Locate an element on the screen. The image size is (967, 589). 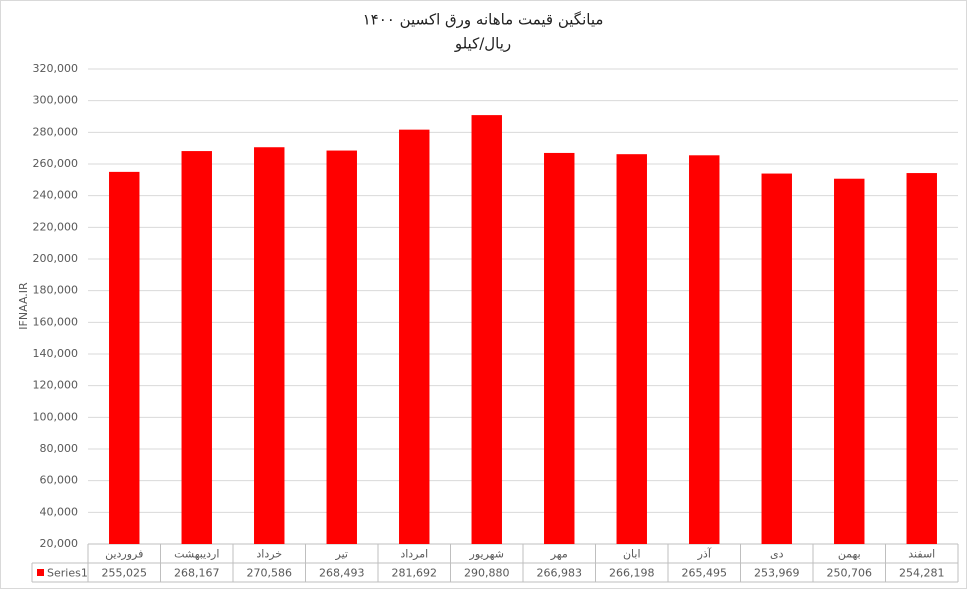
y-tick-label: 120,000 is located at coordinates (56, 385).